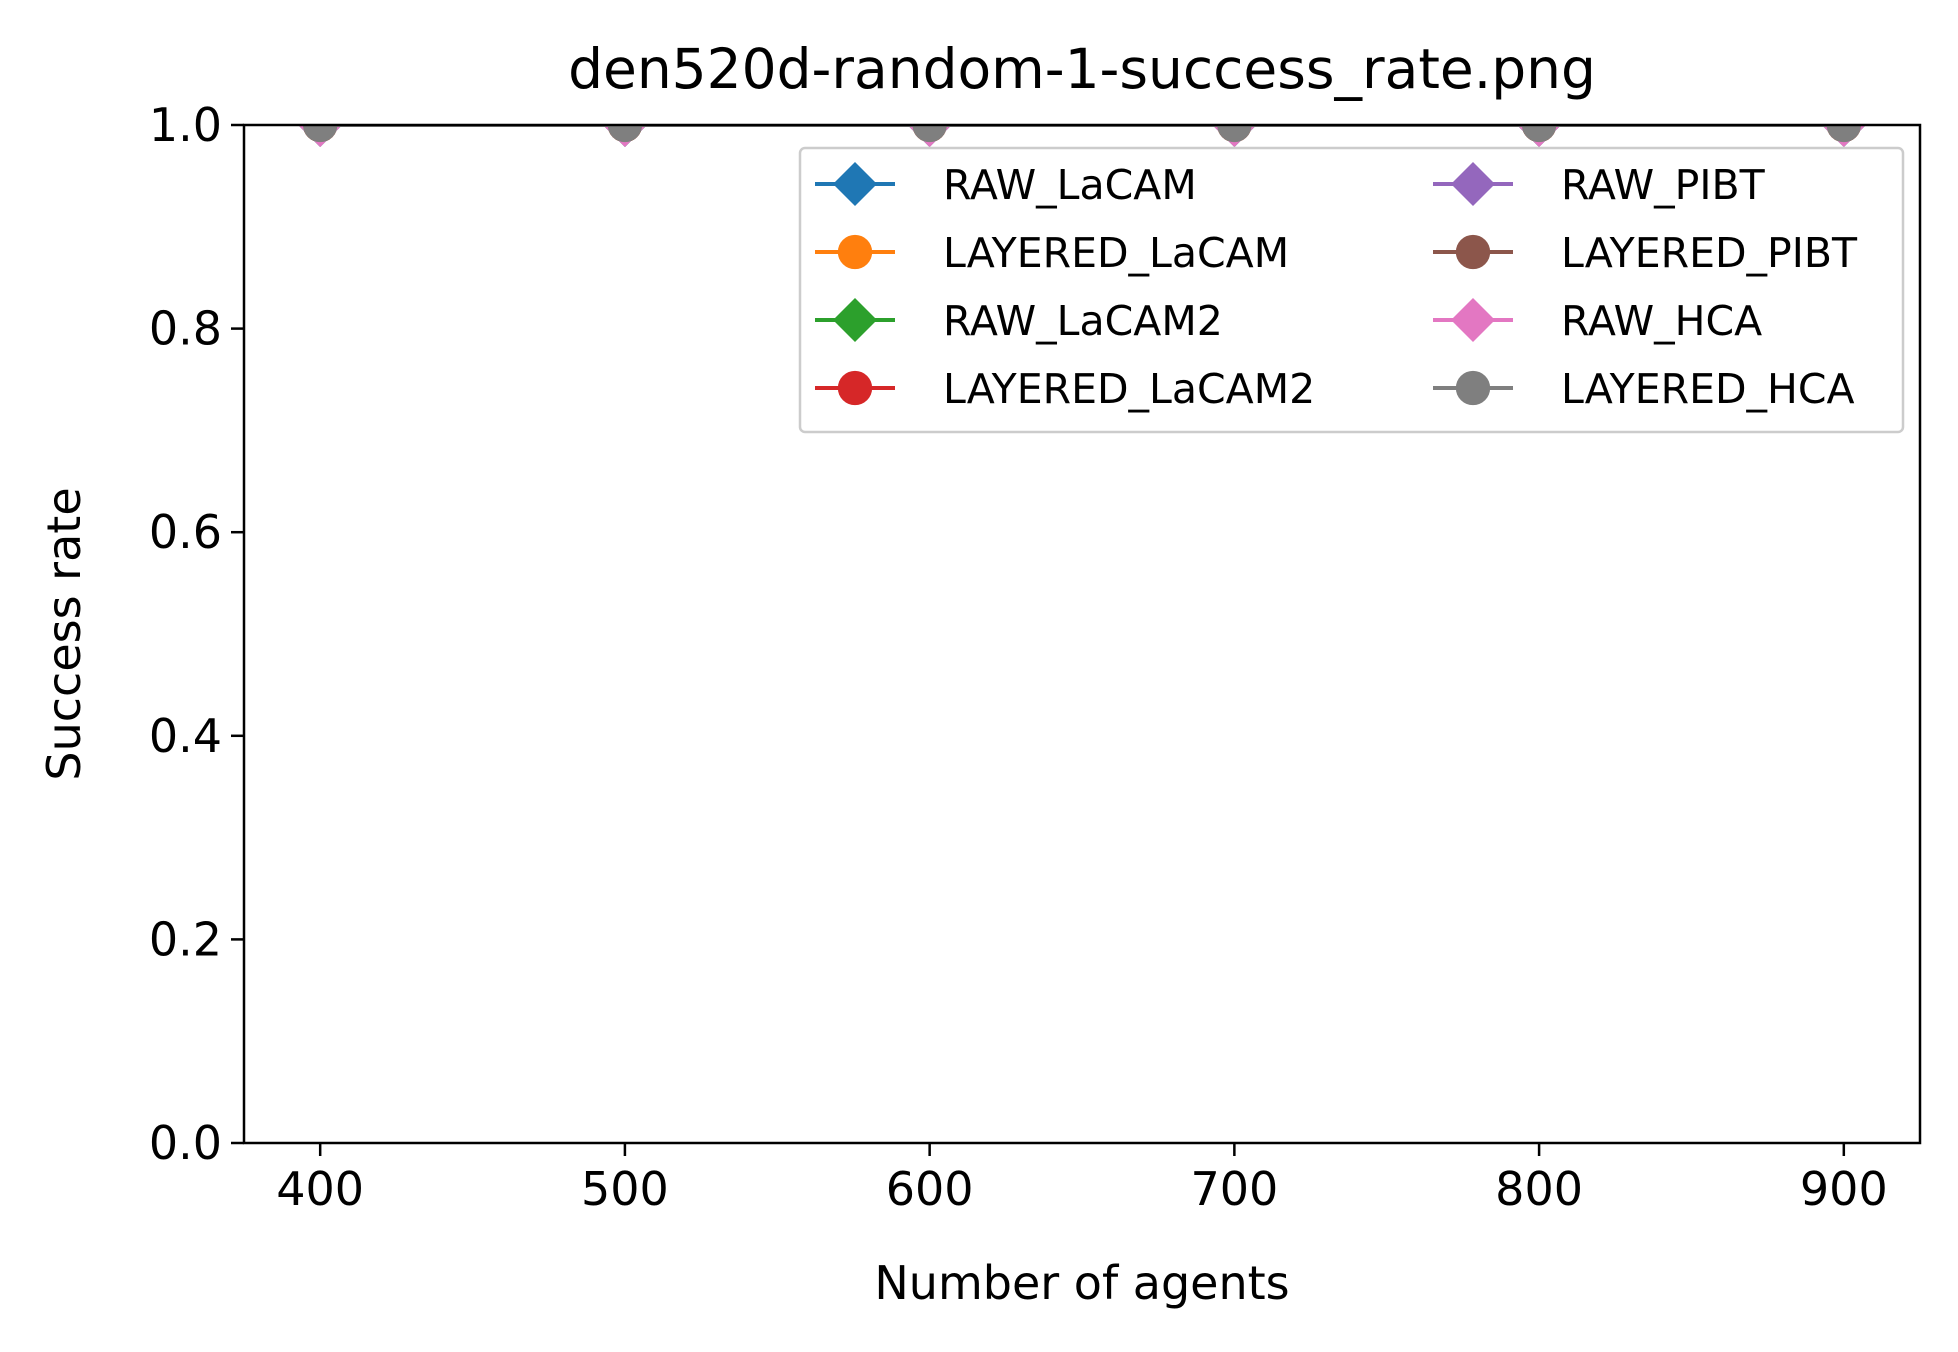 This screenshot has height=1352, width=1958. What do you see at coordinates (1116, 253) in the screenshot?
I see `legend-label: LAYERED_LaCAM` at bounding box center [1116, 253].